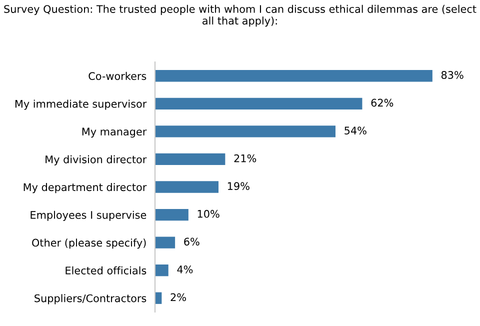 The width and height of the screenshot is (480, 326). Describe the element at coordinates (88, 215) in the screenshot. I see `y-tick-label: Employees I supervise` at that location.